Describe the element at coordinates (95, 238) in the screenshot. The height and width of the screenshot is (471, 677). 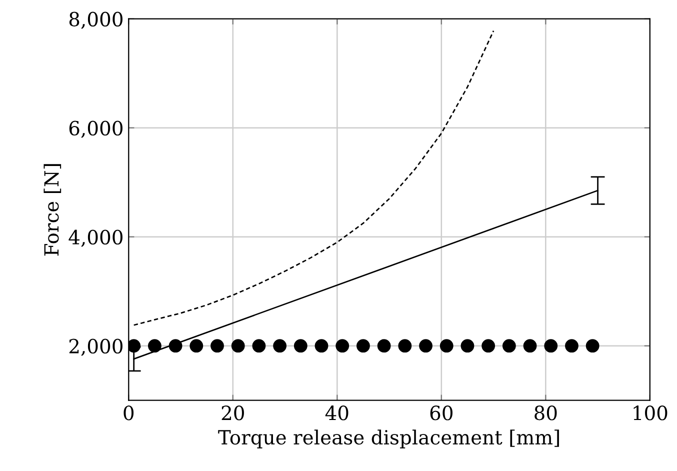
I see `y-tick-label: 4,000` at that location.